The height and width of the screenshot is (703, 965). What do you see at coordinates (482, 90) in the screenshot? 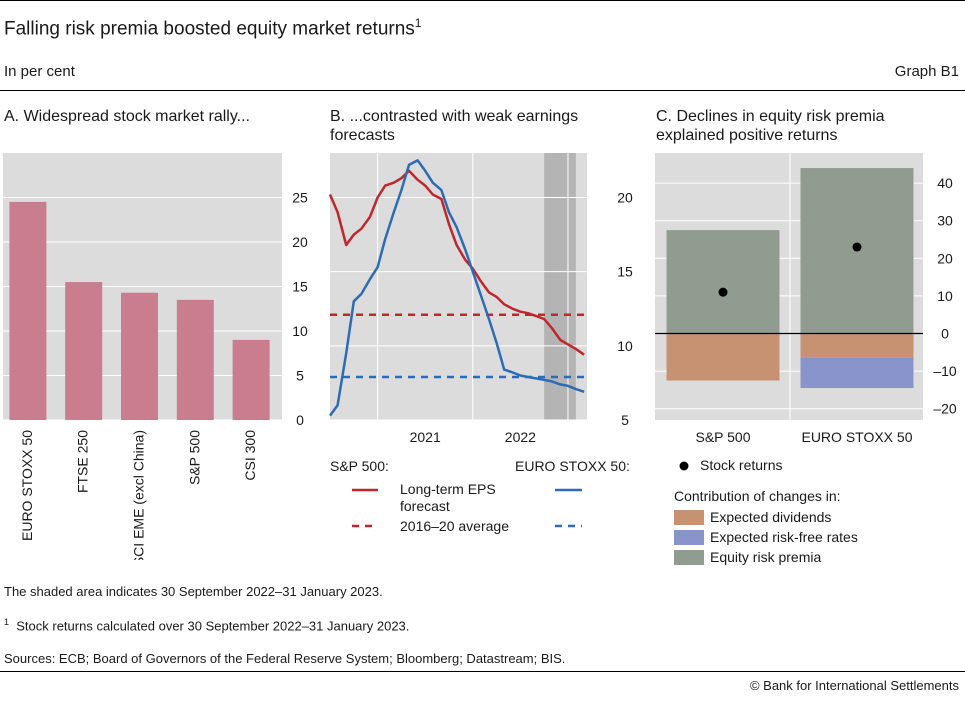
I see `header-rule` at bounding box center [482, 90].